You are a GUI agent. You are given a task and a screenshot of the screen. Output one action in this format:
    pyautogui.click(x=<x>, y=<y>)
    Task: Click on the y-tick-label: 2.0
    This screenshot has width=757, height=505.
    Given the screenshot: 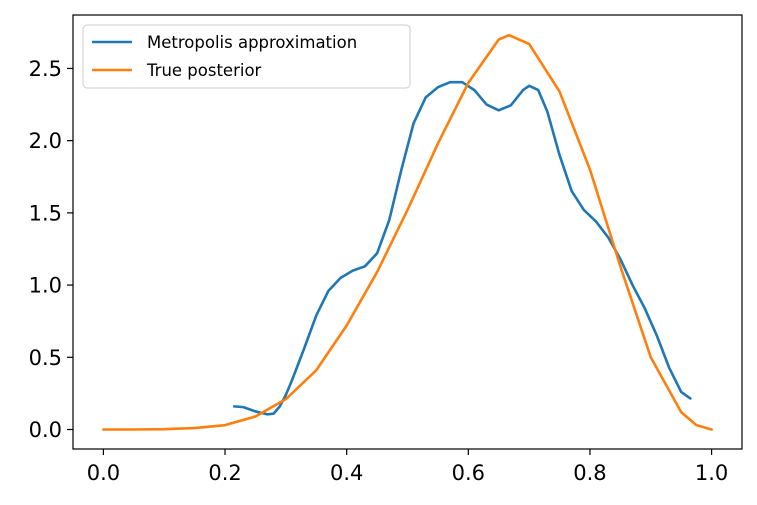 What is the action you would take?
    pyautogui.click(x=45, y=141)
    